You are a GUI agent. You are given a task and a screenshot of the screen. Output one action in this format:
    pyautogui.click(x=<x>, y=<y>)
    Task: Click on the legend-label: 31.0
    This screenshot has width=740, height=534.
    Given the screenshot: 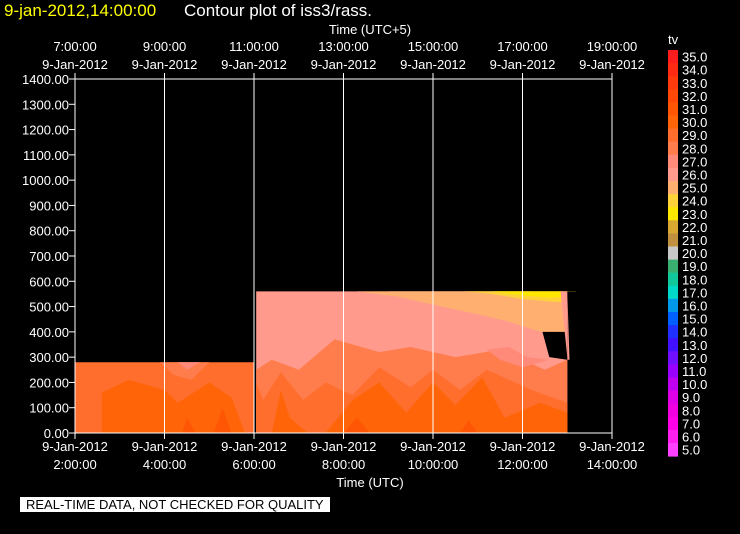 What is the action you would take?
    pyautogui.click(x=694, y=109)
    